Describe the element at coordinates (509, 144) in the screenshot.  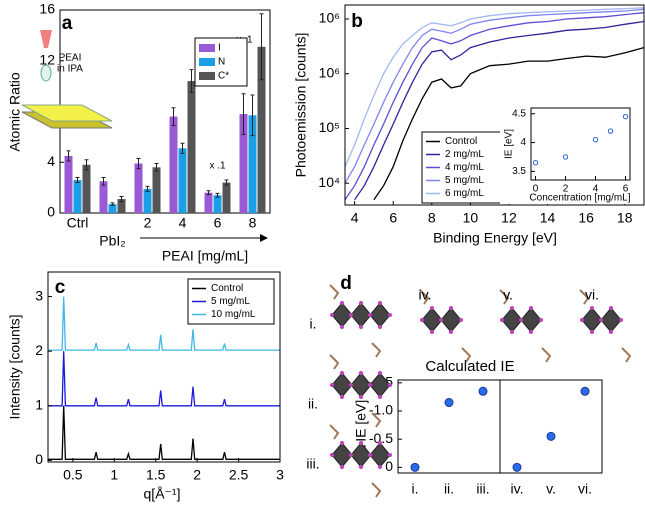
I see `y-axis-label: IE [eV]` at that location.